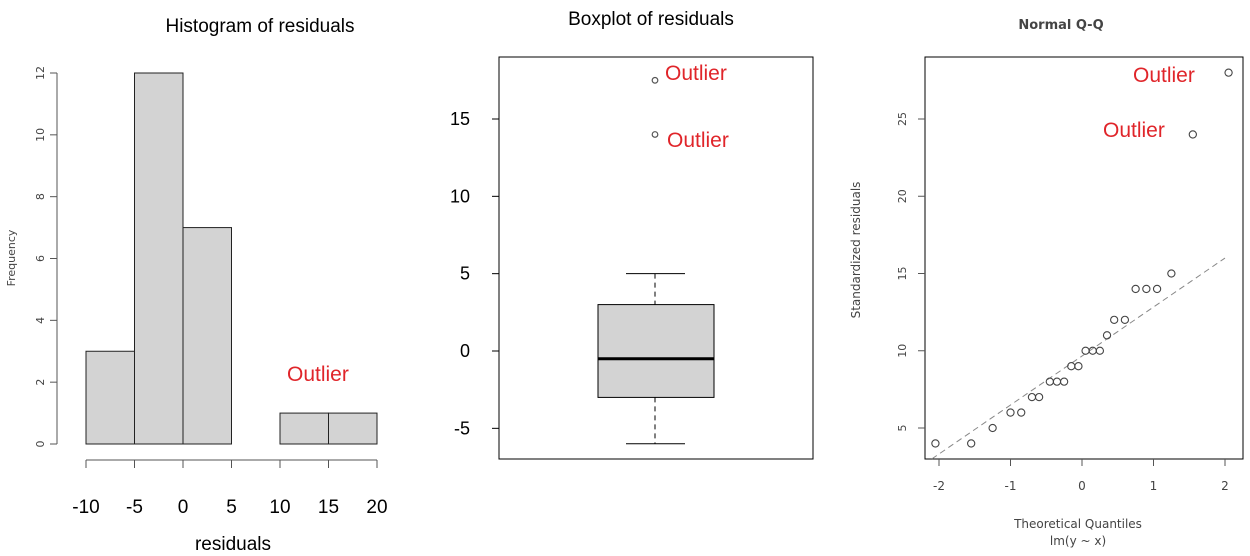 The image size is (1250, 556). What do you see at coordinates (134, 507) in the screenshot?
I see `histogram-x-tick-label: -5` at bounding box center [134, 507].